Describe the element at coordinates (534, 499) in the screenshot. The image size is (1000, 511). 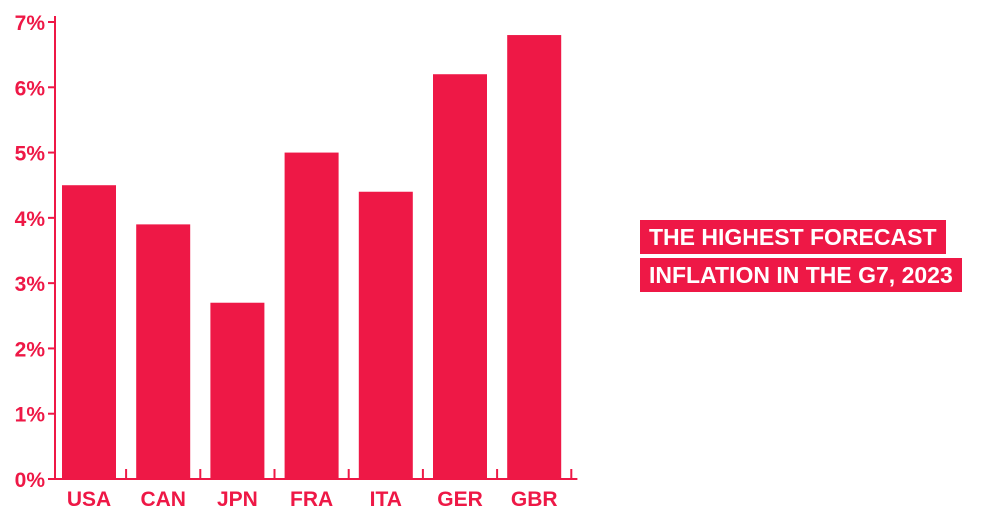
I see `x-tick-label-gbr: GBR` at that location.